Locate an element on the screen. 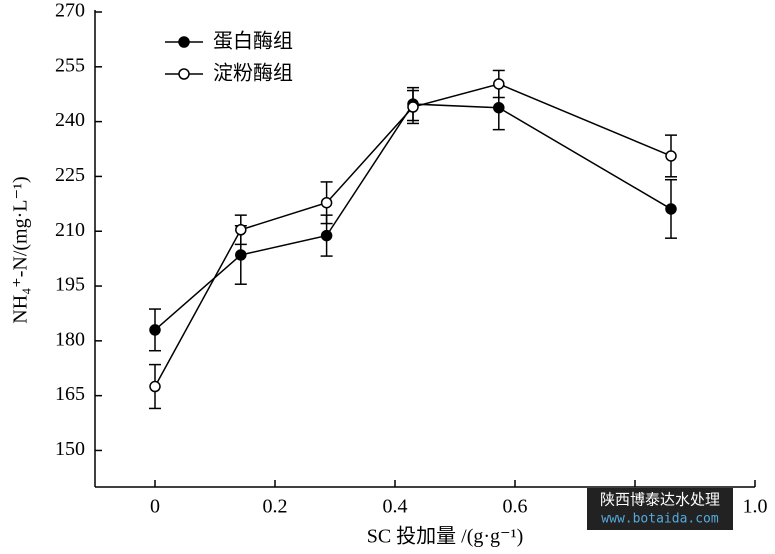 Image resolution: width=775 pixels, height=554 pixels. watermark-text: www.botaida.com is located at coordinates (660, 519).